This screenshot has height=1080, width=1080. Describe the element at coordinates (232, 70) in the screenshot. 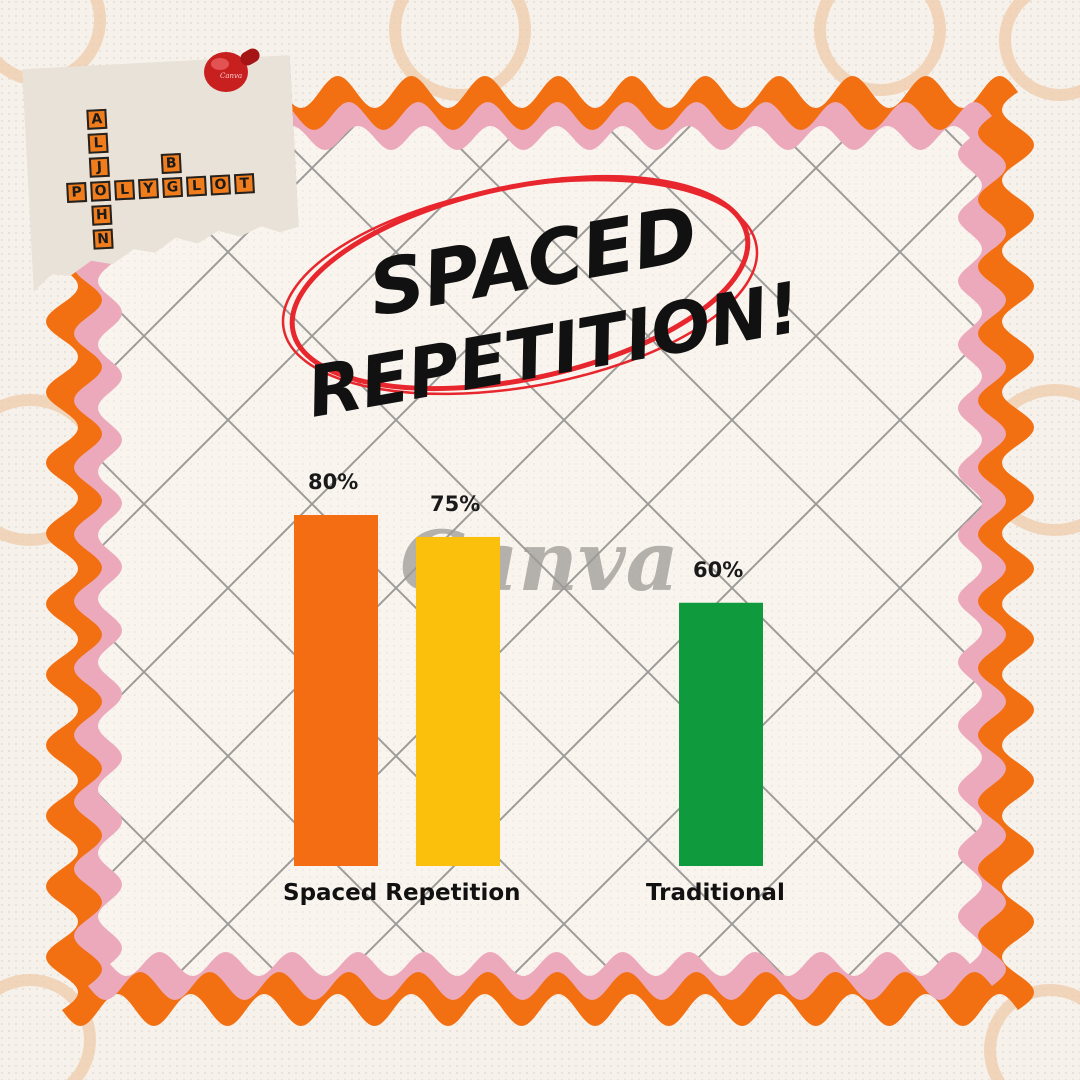

I see `push-pin-icon: Canva` at that location.